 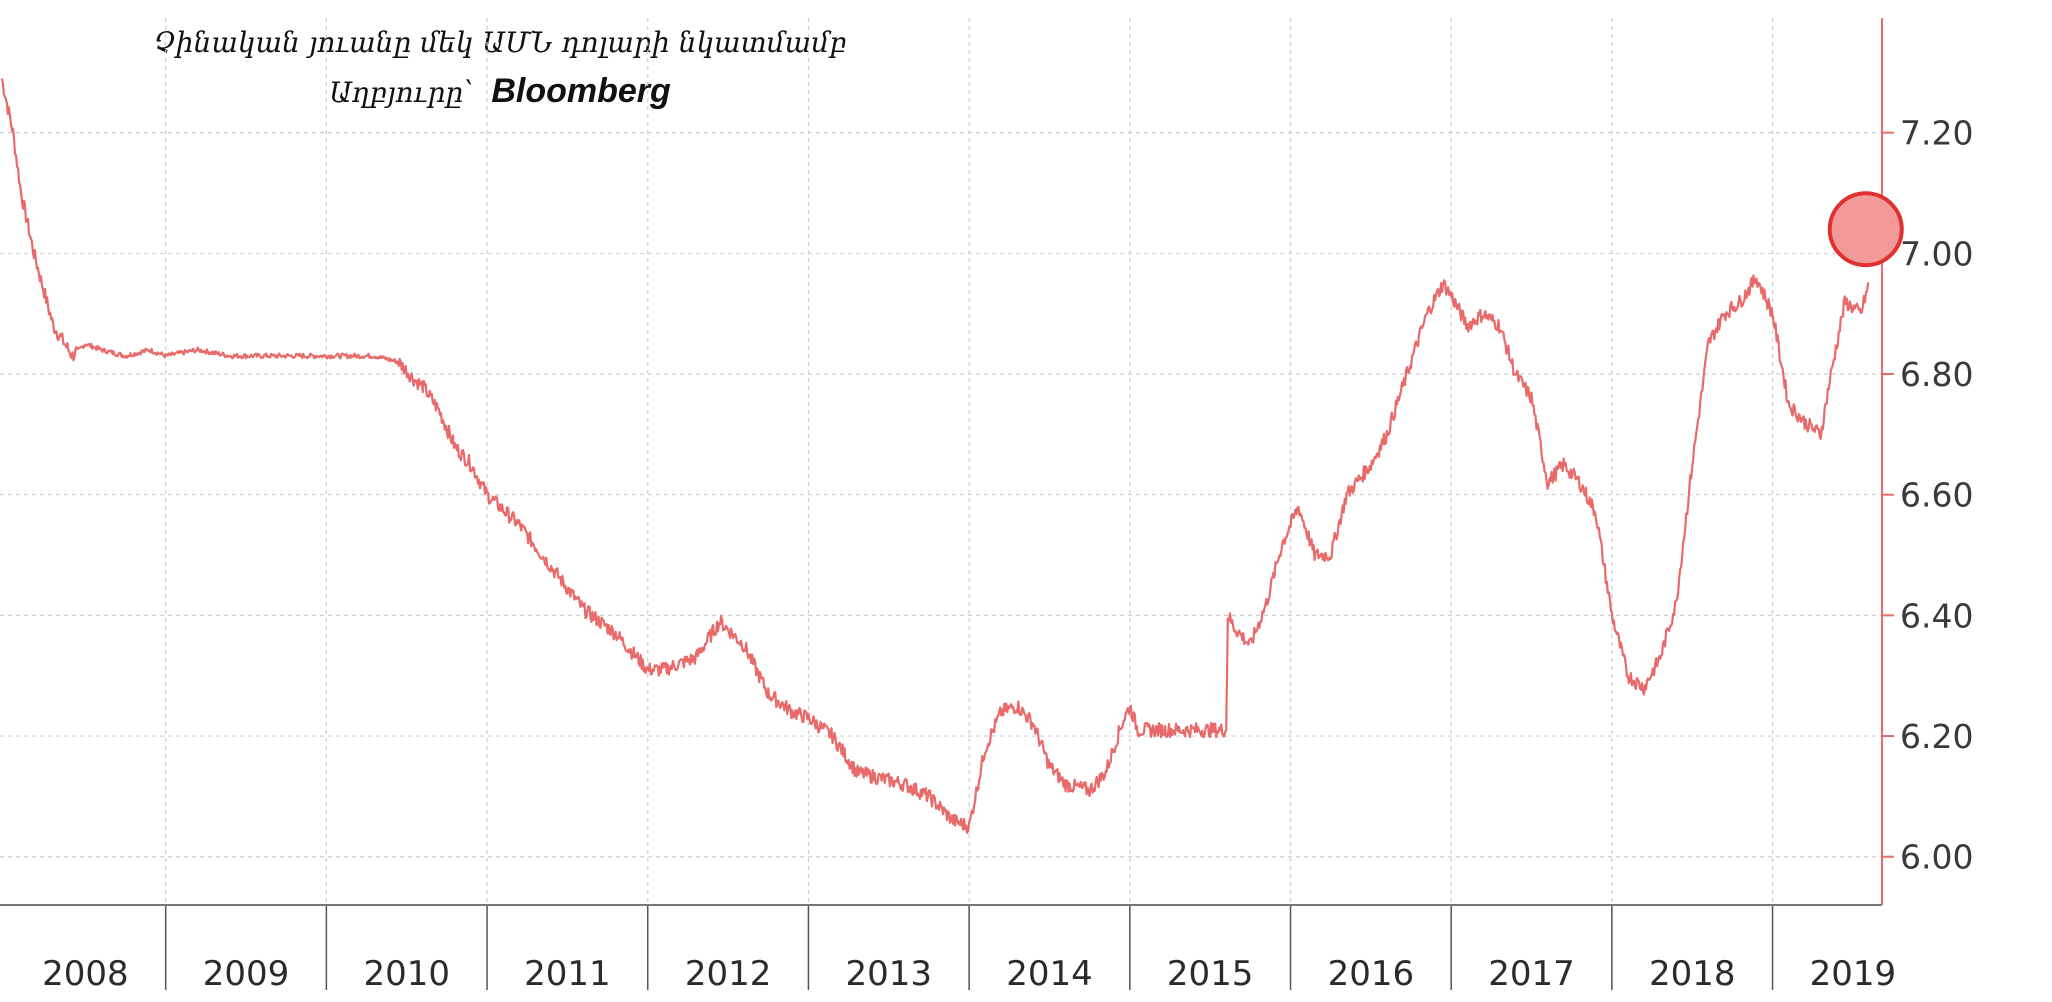 What do you see at coordinates (1531, 974) in the screenshot?
I see `x-tick-label: 2017` at bounding box center [1531, 974].